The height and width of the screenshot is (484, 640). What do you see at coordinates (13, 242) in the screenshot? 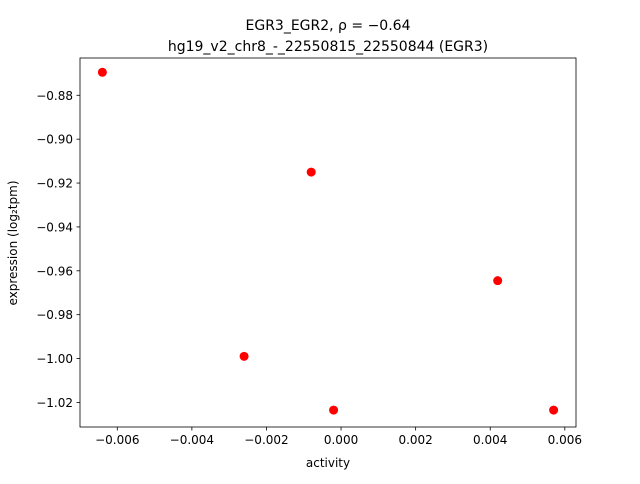
I see `y-axis-label: expression (log₂tpm)` at bounding box center [13, 242].